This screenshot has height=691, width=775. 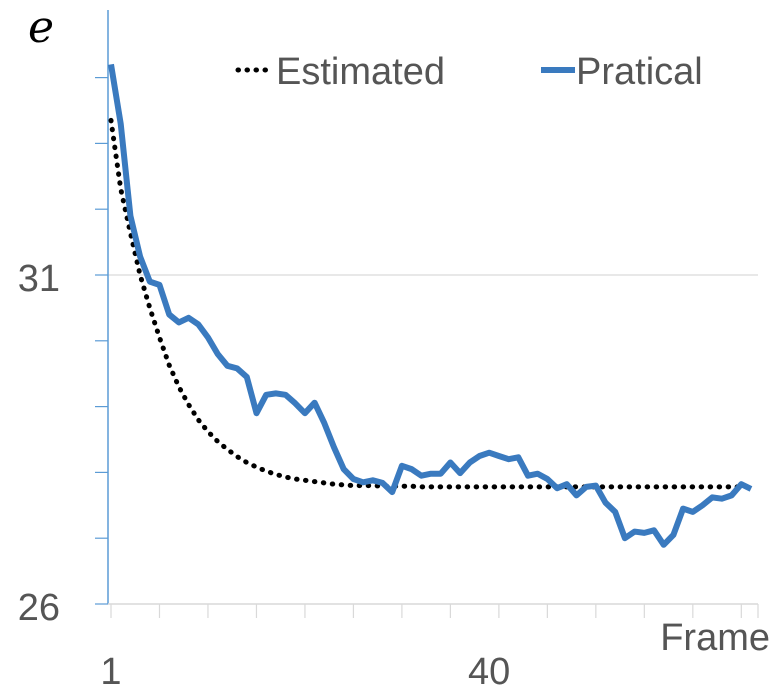 What do you see at coordinates (39, 608) in the screenshot?
I see `y-tick-label: 26` at bounding box center [39, 608].